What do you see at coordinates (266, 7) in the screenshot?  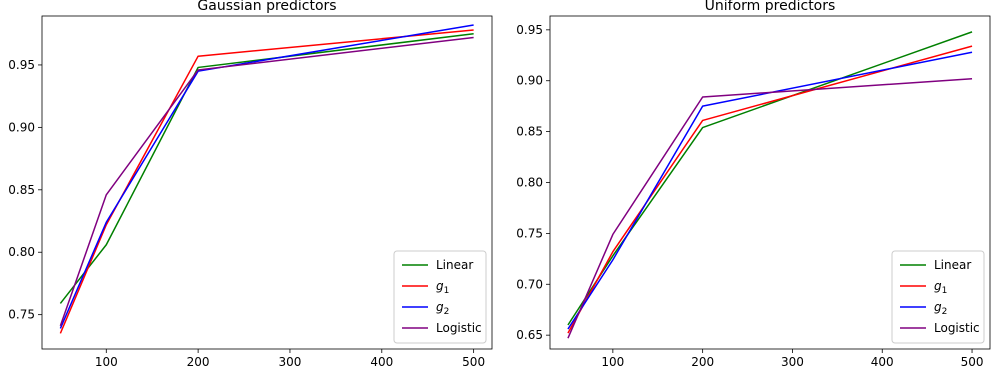 I see `chart-title: Gaussian predictors` at bounding box center [266, 7].